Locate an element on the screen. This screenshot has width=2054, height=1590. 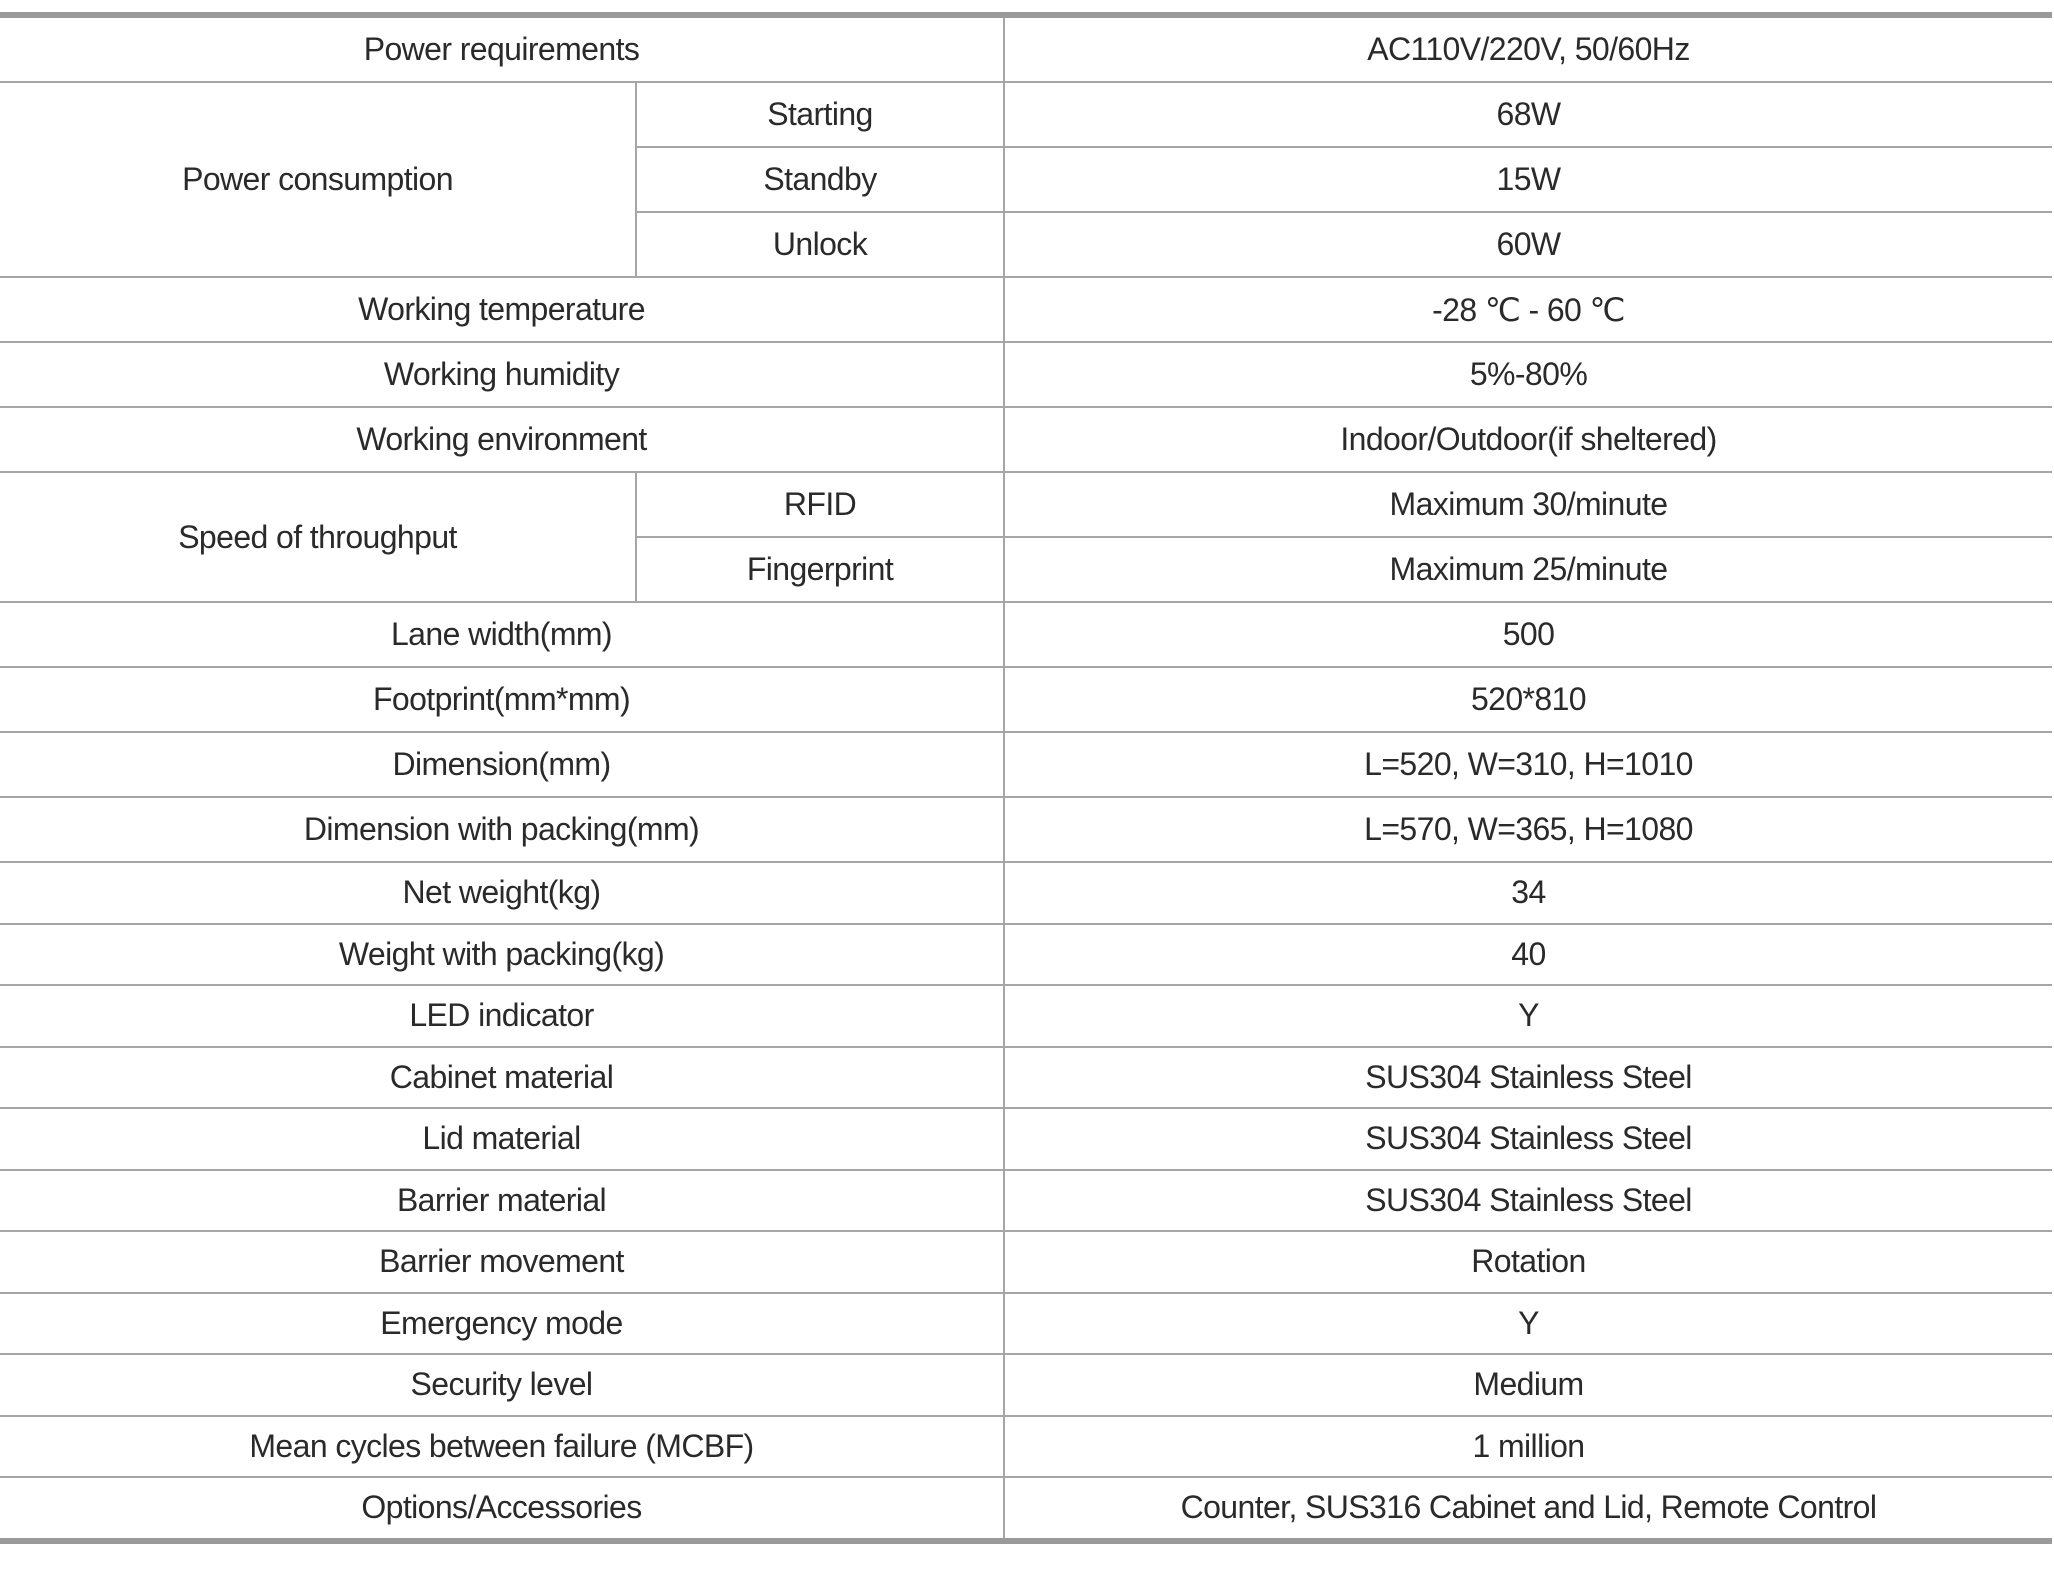
table-row: Weight with packing(kg) 40 is located at coordinates (1026, 954).